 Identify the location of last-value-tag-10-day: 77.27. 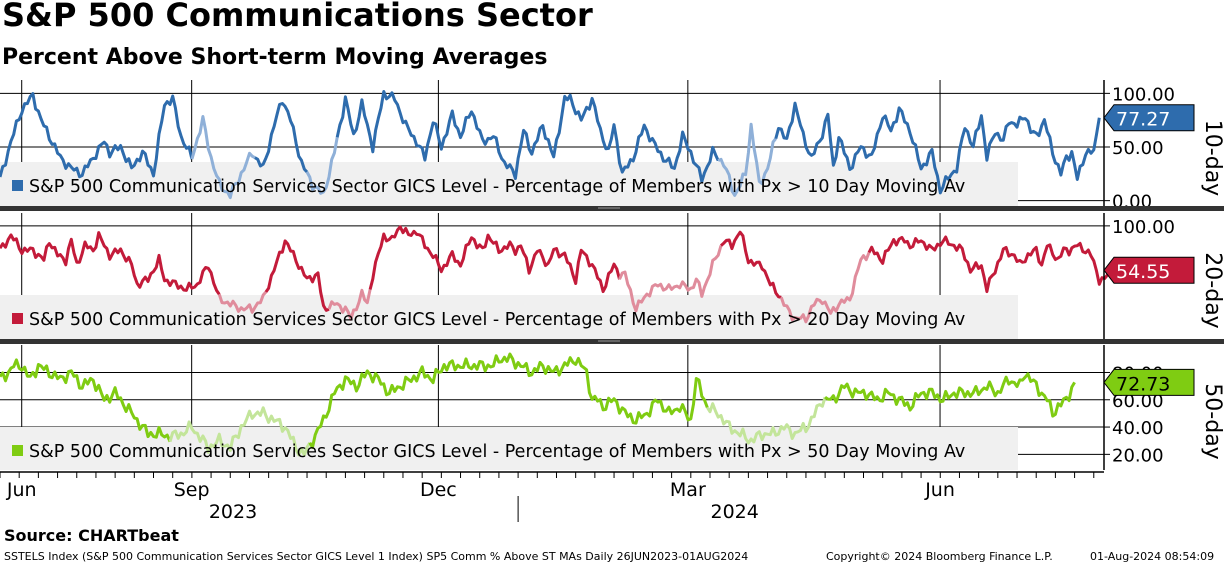
(1149, 118).